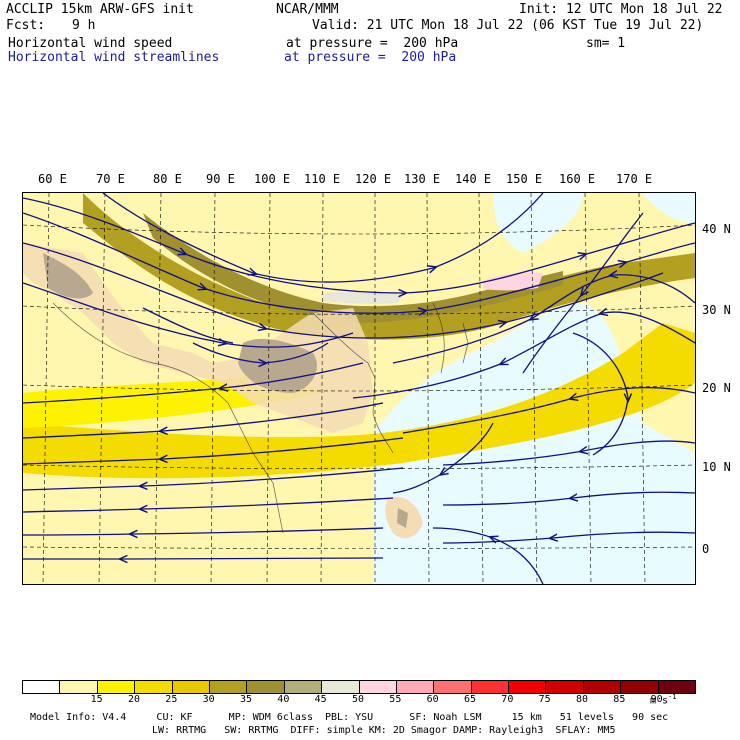  Describe the element at coordinates (422, 179) in the screenshot. I see `lon-label: 130 E` at that location.